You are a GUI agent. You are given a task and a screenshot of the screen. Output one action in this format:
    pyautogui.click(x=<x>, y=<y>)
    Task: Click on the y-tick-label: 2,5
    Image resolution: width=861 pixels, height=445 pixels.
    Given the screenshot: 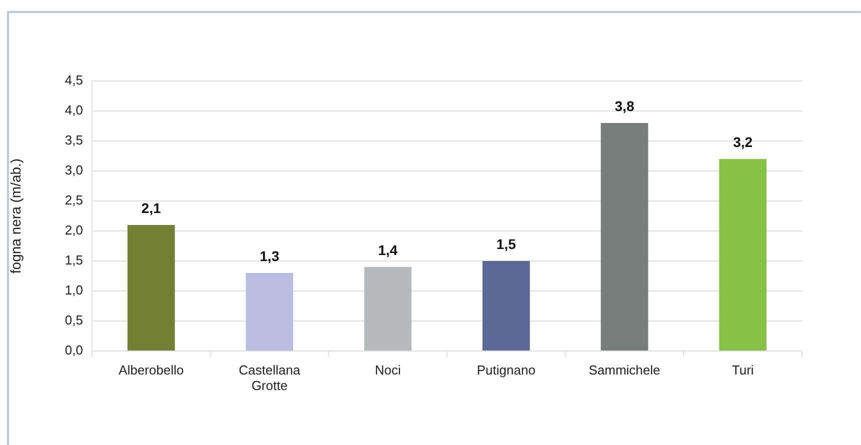 What is the action you would take?
    pyautogui.click(x=73, y=200)
    